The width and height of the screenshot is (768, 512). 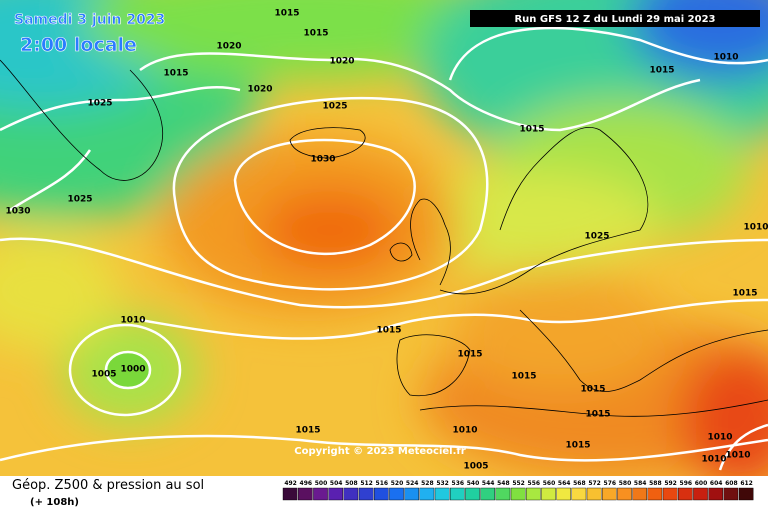 What do you see at coordinates (427, 483) in the screenshot?
I see `legend-label: 528` at bounding box center [427, 483].